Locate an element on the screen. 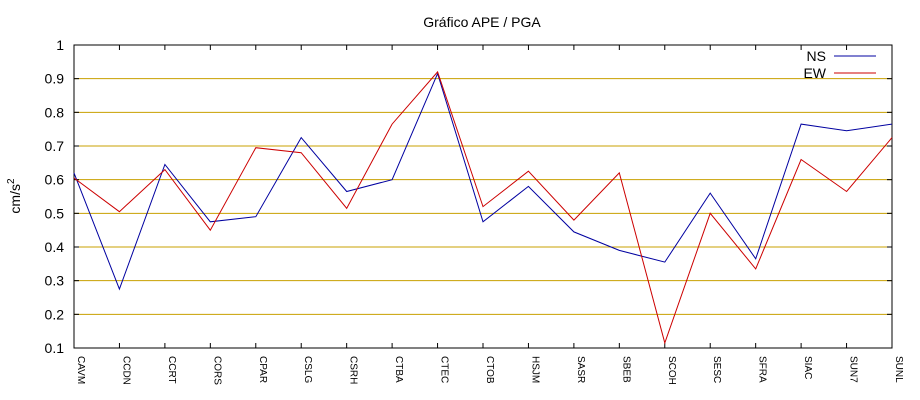 Image resolution: width=920 pixels, height=400 pixels. y-tick-label: 0.7 is located at coordinates (55, 146).